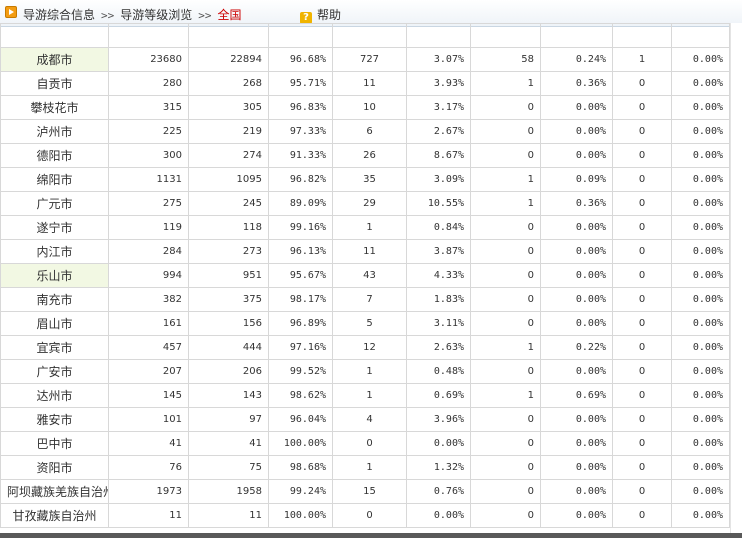 This screenshot has width=742, height=538. I want to click on cell-count-b: 6, so click(369, 131).